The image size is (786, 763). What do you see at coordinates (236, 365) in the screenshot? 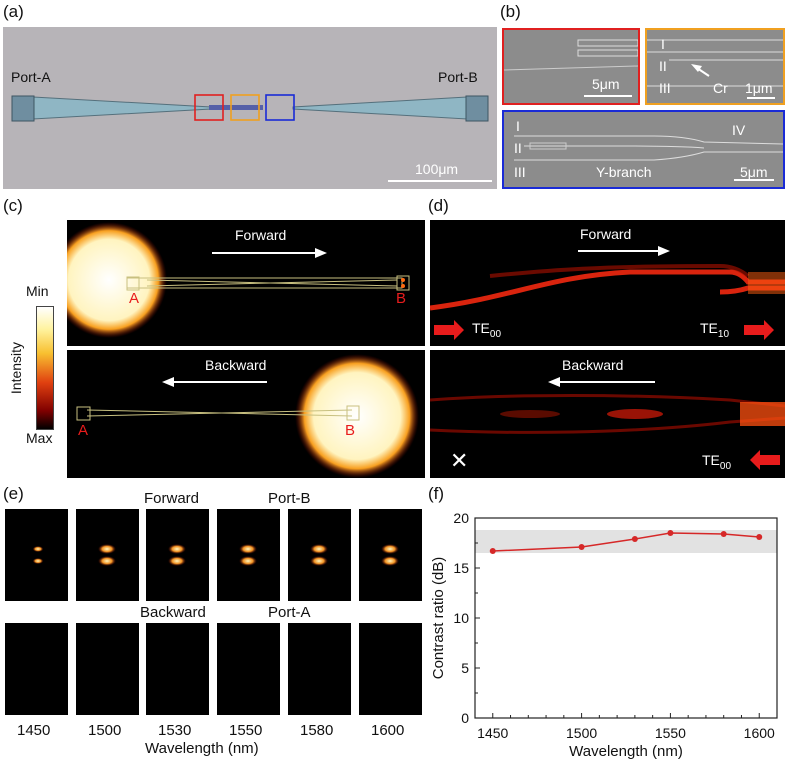
I see `backward-label-c: Backward` at bounding box center [236, 365].